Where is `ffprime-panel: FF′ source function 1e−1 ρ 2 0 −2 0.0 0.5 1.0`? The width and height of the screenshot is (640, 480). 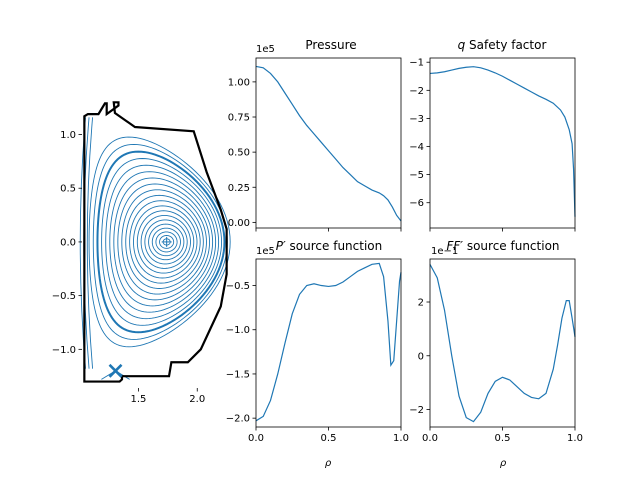
ffprime-panel: FF′ source function 1e−1 ρ 2 0 −2 0.0 0.5 1.0 is located at coordinates (496, 354).